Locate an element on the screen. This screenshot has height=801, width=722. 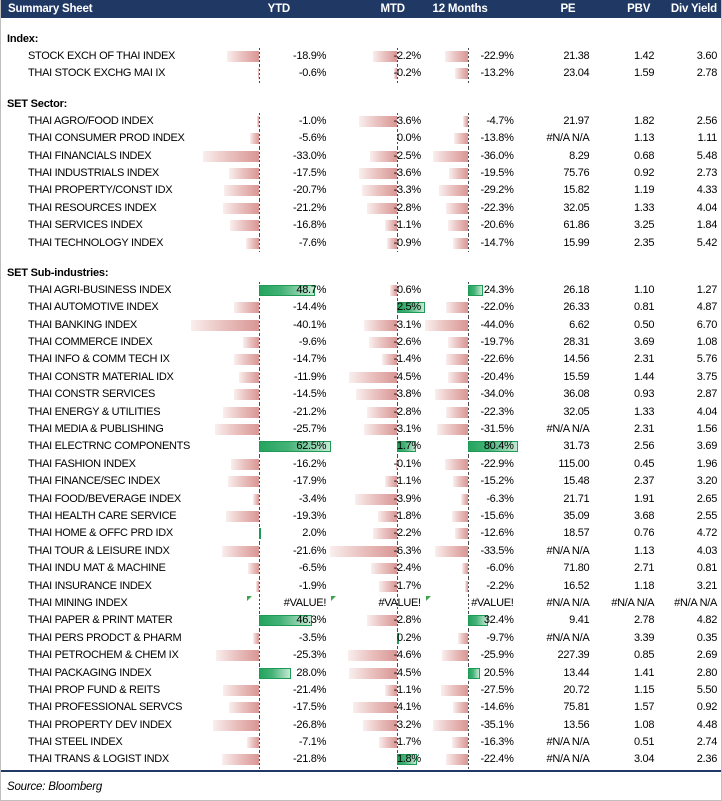
cell-pe: 21.71 is located at coordinates (576, 498).